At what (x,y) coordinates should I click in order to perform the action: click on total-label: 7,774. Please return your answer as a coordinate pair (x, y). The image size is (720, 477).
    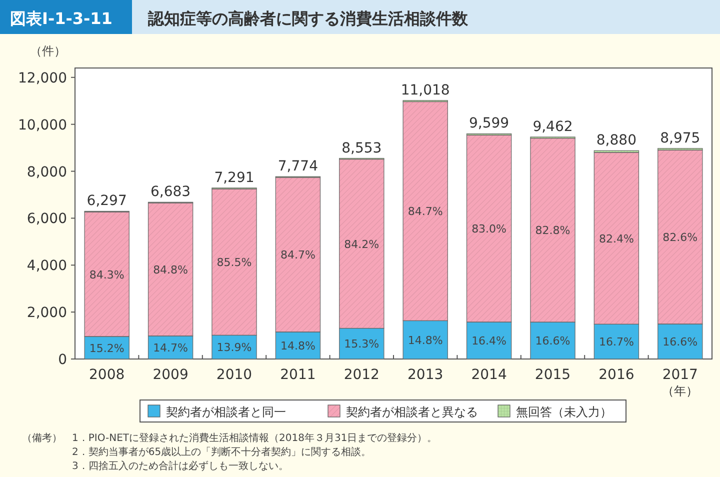
    Looking at the image, I should click on (298, 166).